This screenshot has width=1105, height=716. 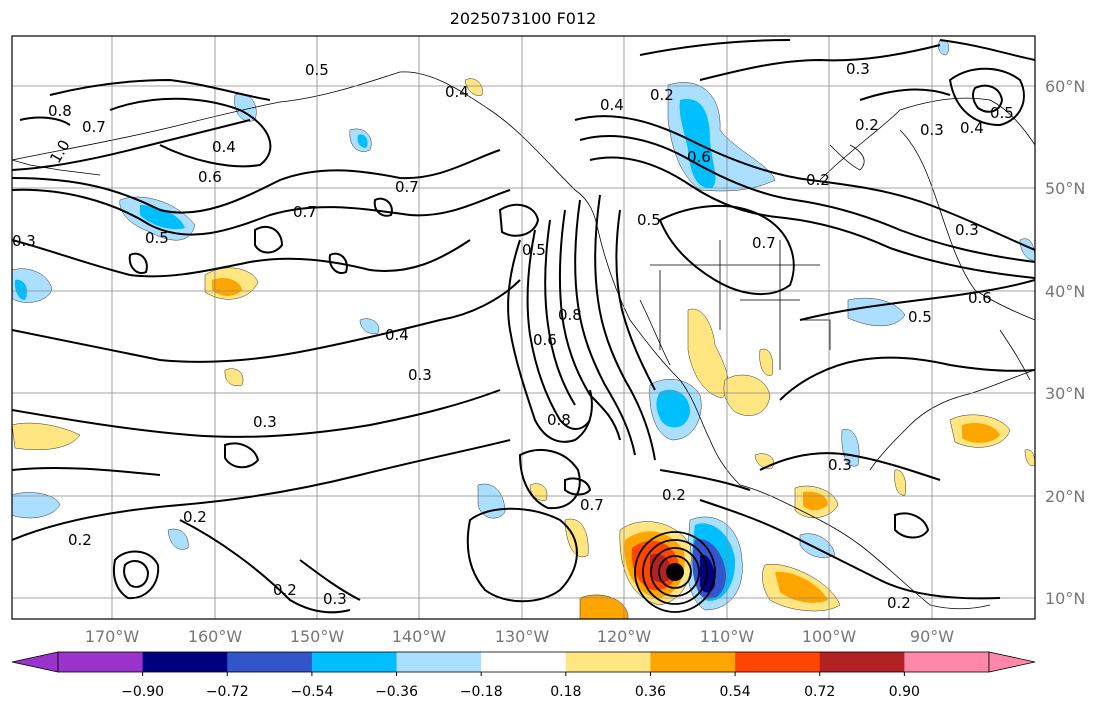 I want to click on colorbar-tick-label: −0.36, so click(x=396, y=692).